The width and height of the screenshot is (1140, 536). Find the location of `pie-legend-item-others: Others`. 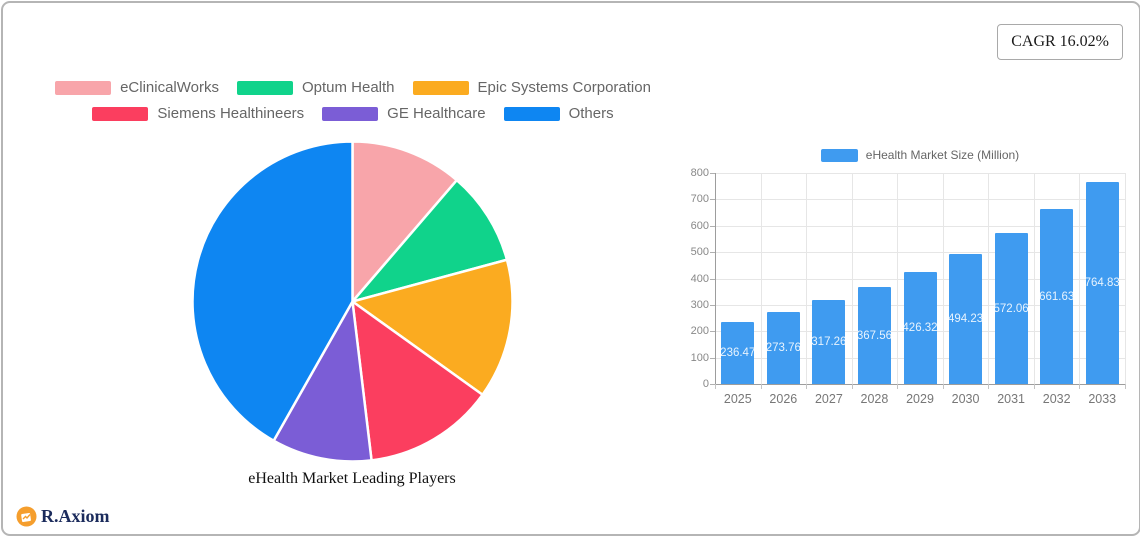

pie-legend-item-others: Others is located at coordinates (558, 113).